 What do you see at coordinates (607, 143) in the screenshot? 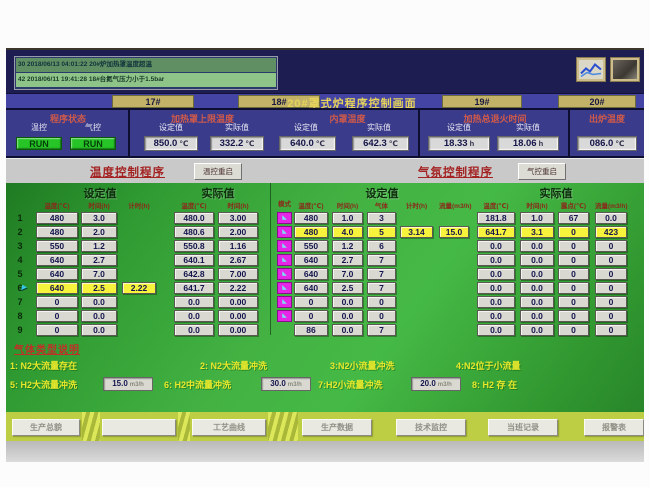
I see `discharge-temp-value: 086.0 ℃` at bounding box center [607, 143].